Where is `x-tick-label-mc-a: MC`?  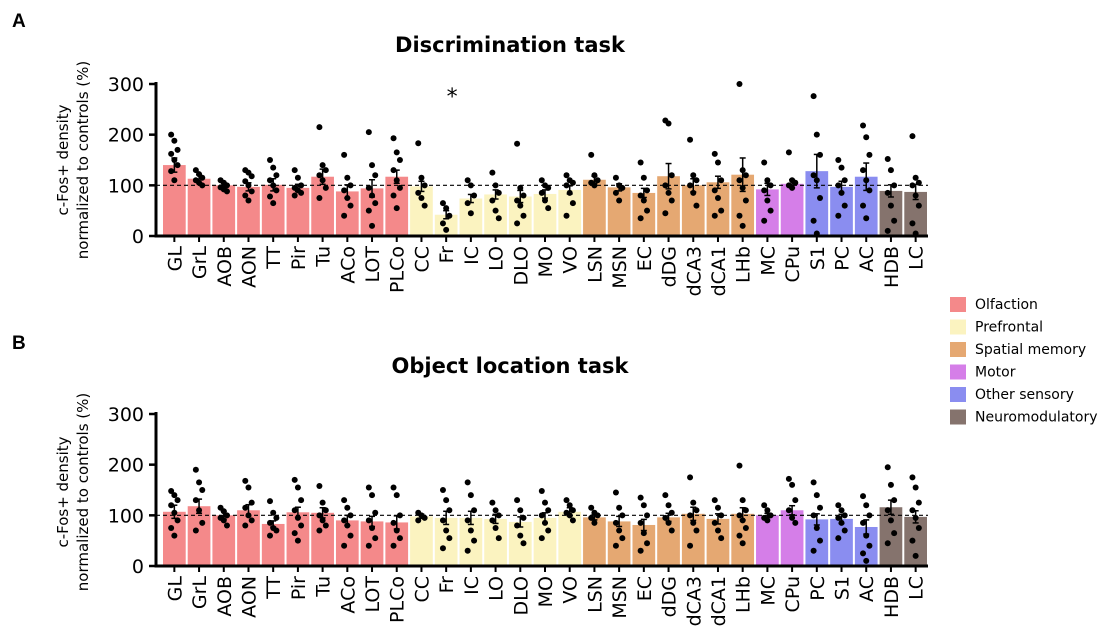 x-tick-label-mc-a: MC is located at coordinates (768, 261).